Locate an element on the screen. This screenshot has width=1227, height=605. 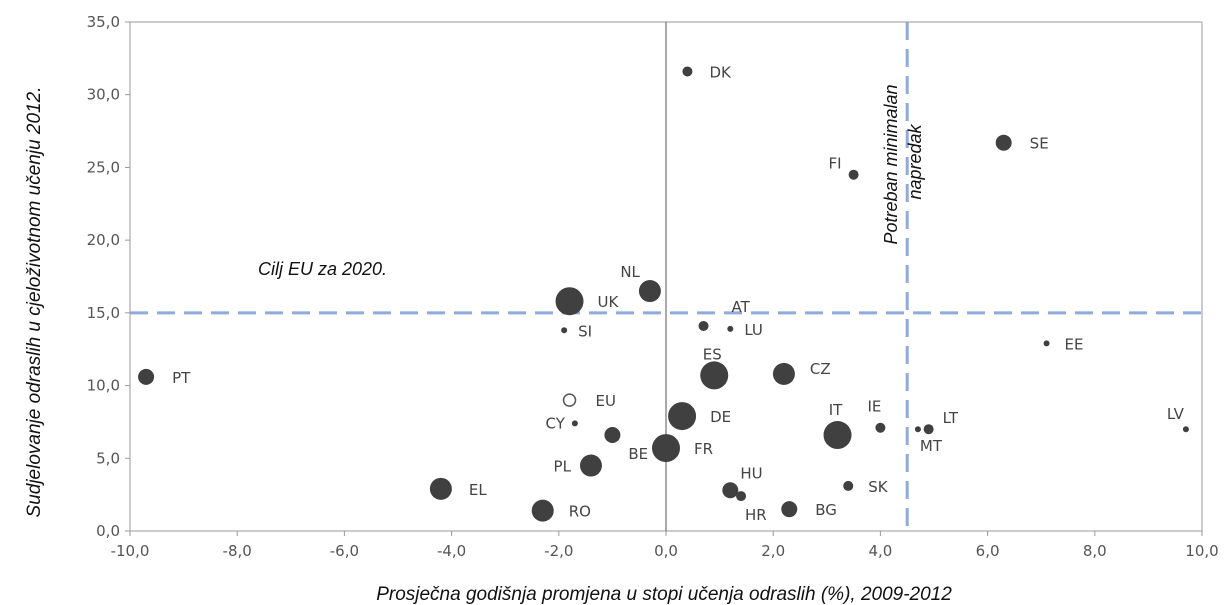
point-label-cz: CZ is located at coordinates (820, 369).